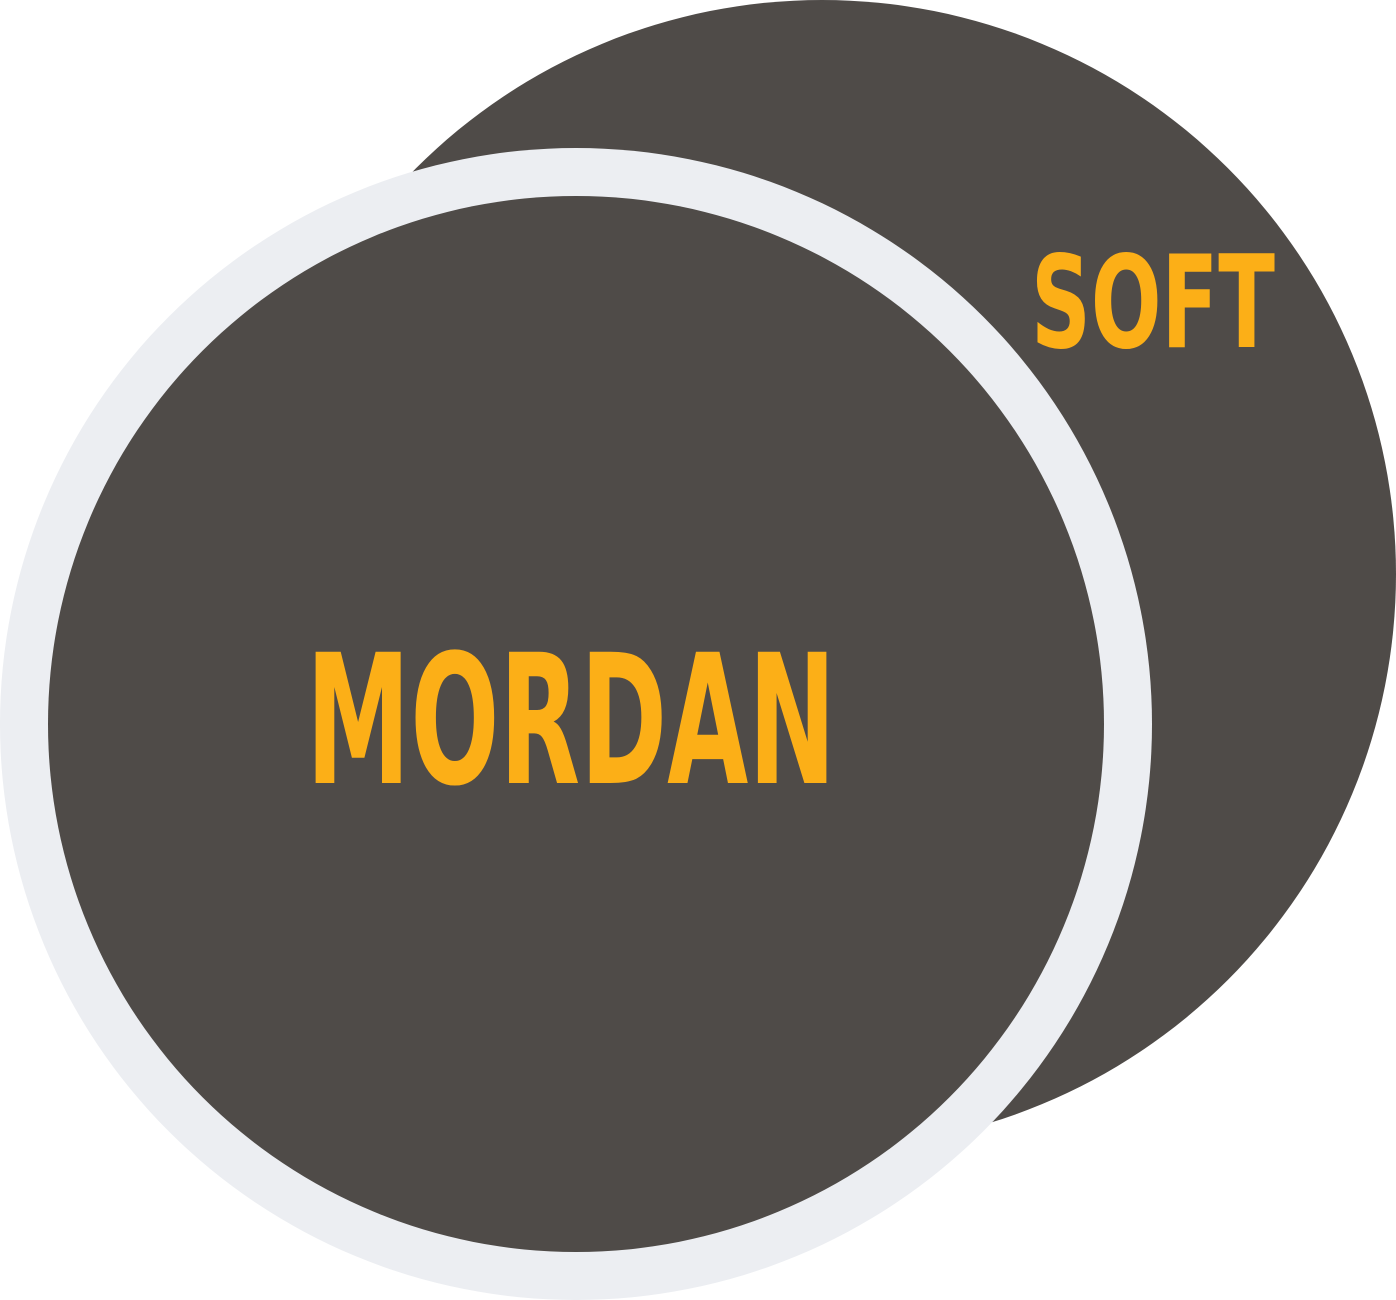 The image size is (1396, 1300). What do you see at coordinates (1153, 303) in the screenshot?
I see `secondary-wordmark: SOFT` at bounding box center [1153, 303].